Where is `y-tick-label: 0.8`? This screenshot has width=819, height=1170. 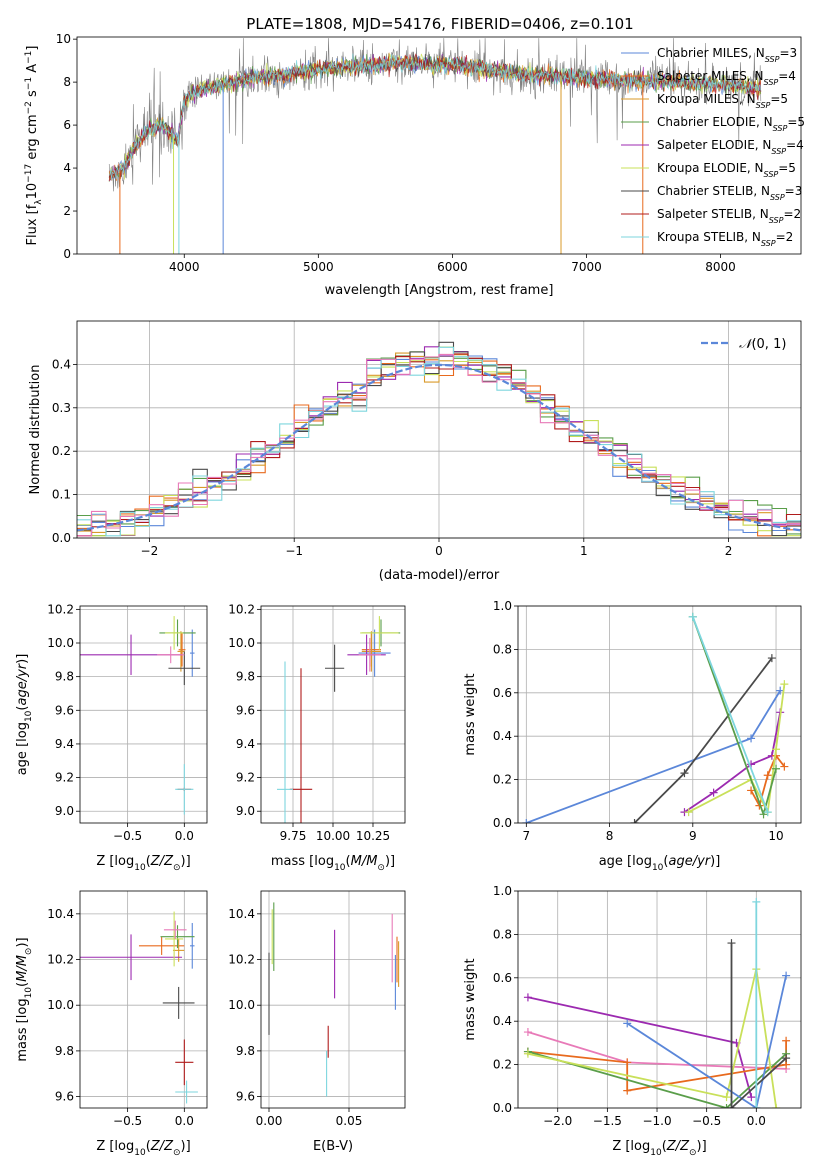 y-tick-label: 0.8 is located at coordinates (502, 649).